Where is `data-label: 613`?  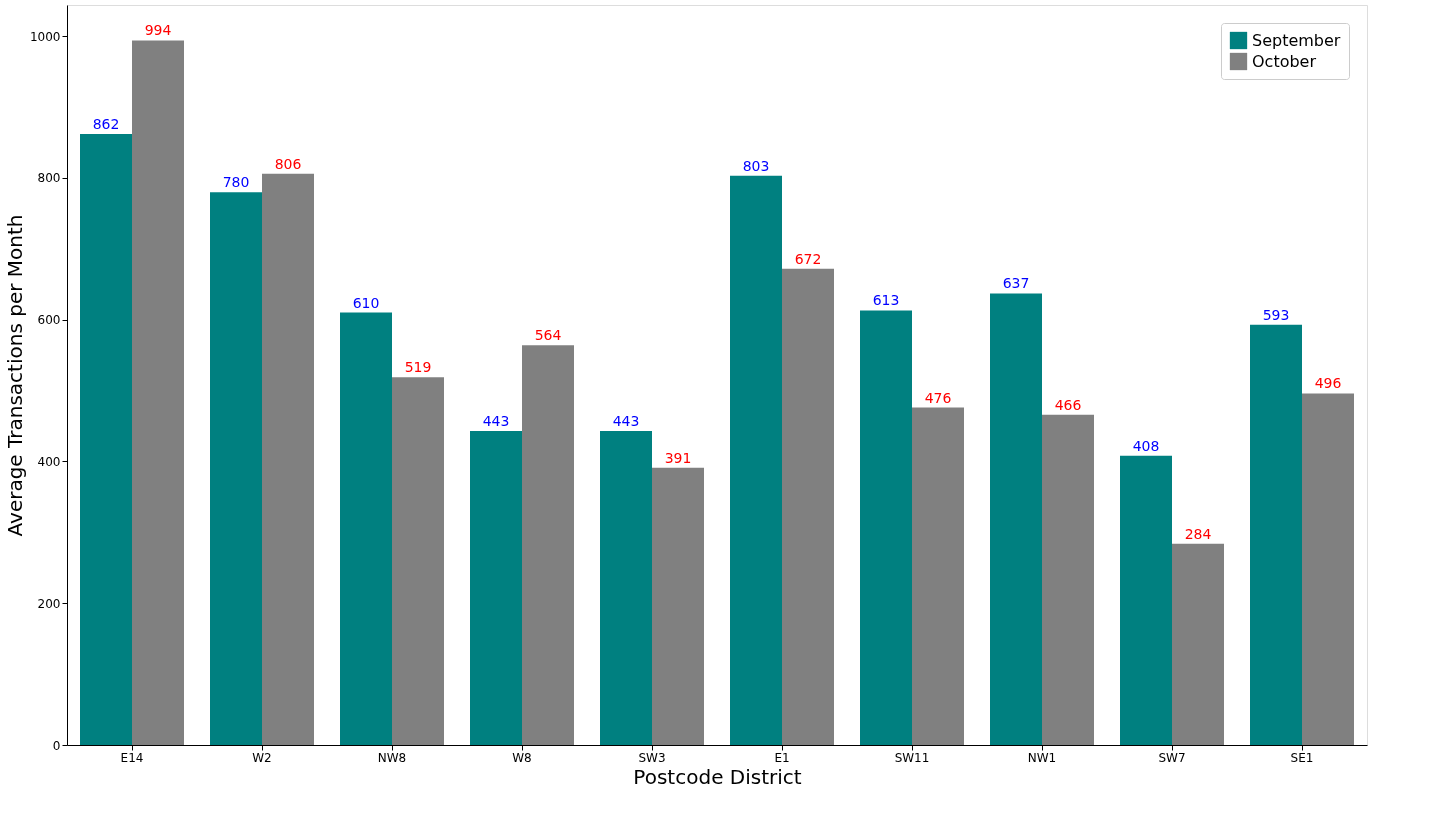 data-label: 613 is located at coordinates (886, 300).